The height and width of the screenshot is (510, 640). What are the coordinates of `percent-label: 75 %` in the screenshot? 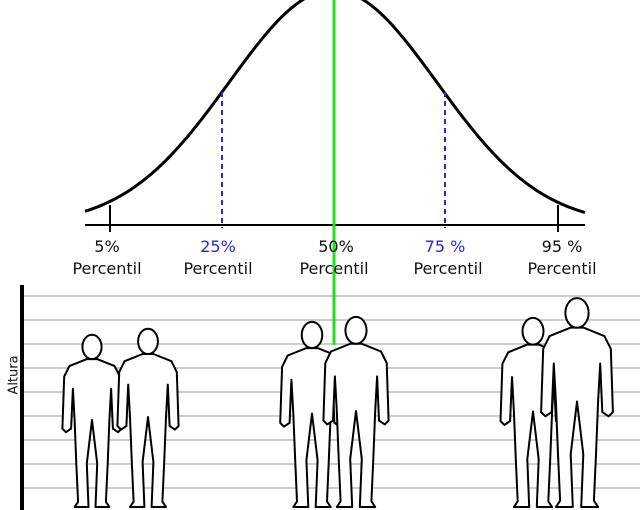 It's located at (445, 246).